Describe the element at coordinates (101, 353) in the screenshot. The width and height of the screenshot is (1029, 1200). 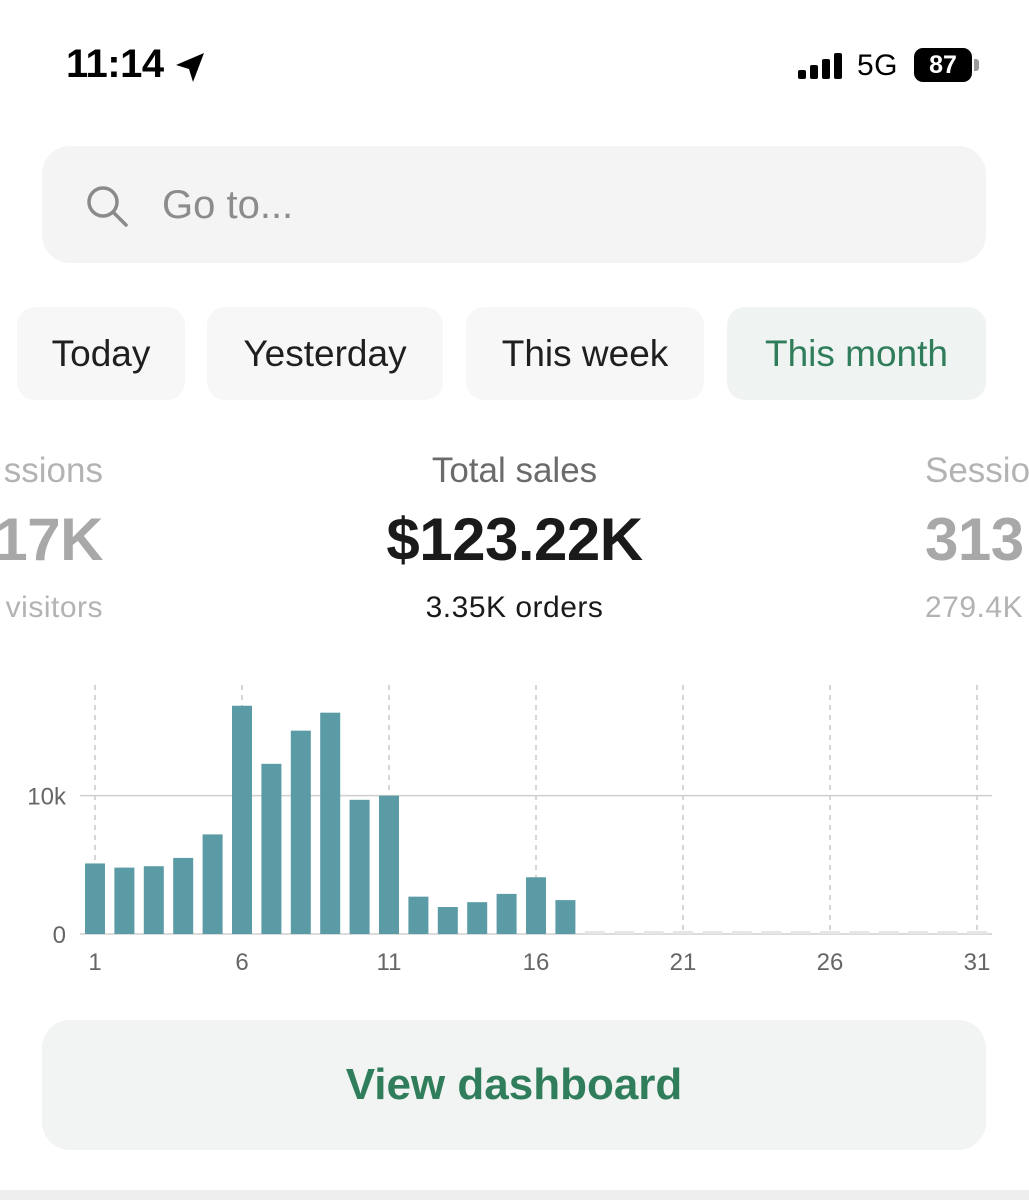
I see `tab-today: Today` at that location.